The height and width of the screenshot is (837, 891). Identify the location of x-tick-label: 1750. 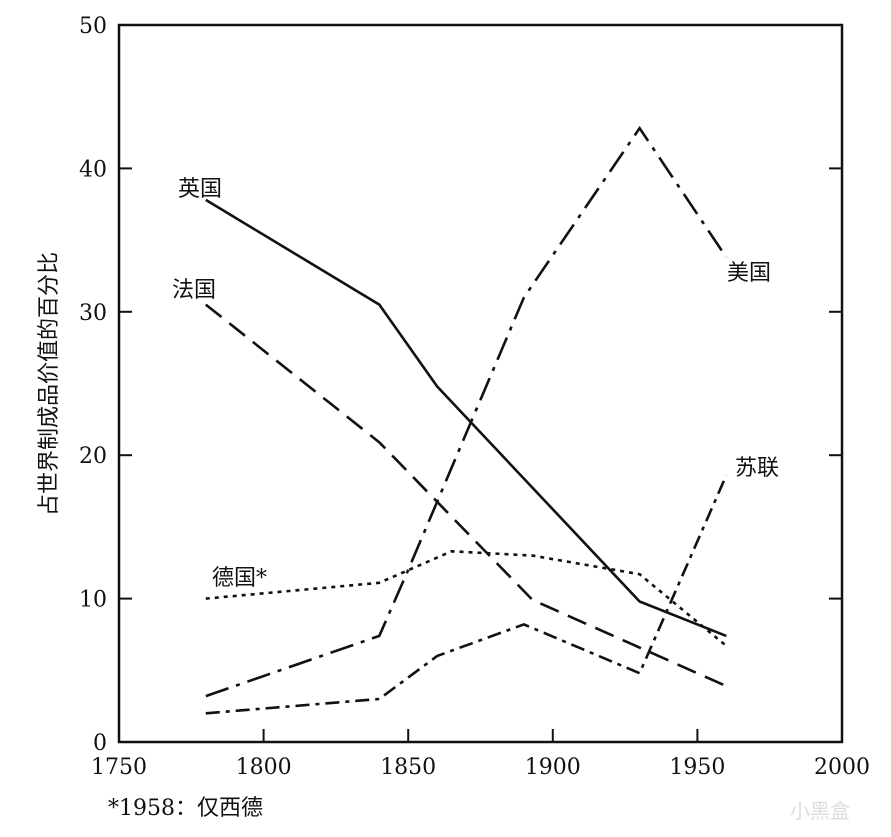
(119, 767).